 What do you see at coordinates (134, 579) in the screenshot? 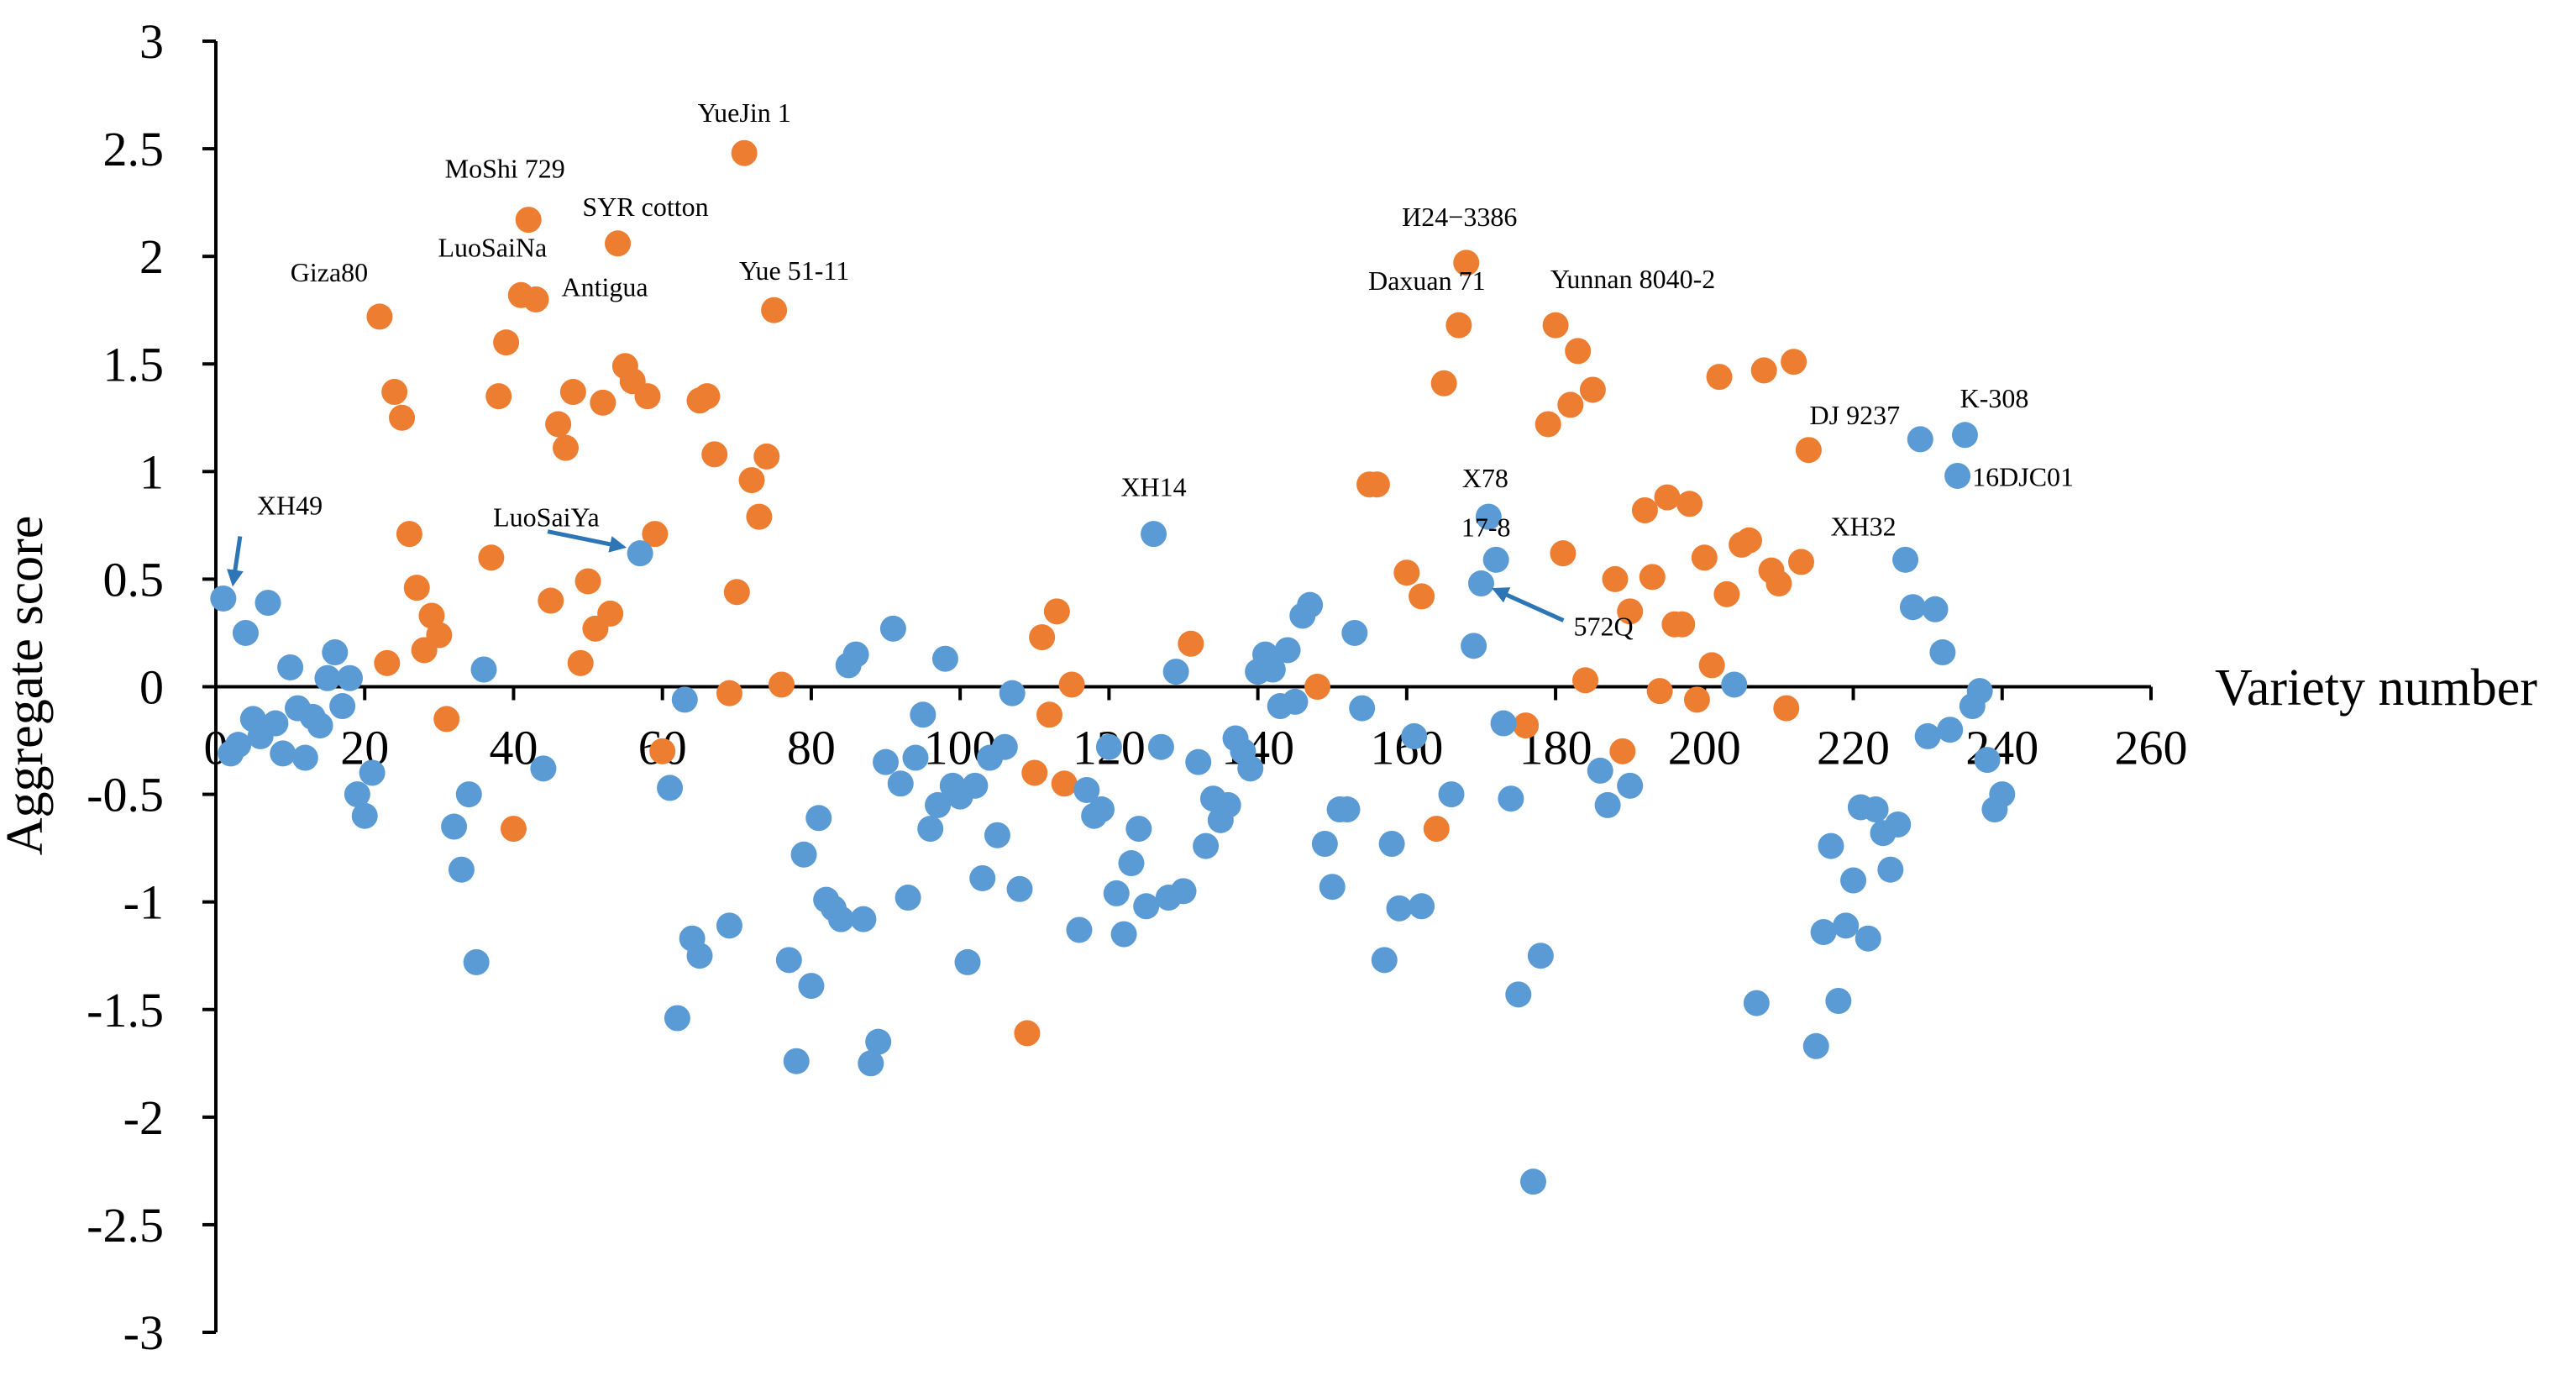
I see `y-tick-label: 0.5` at bounding box center [134, 579].